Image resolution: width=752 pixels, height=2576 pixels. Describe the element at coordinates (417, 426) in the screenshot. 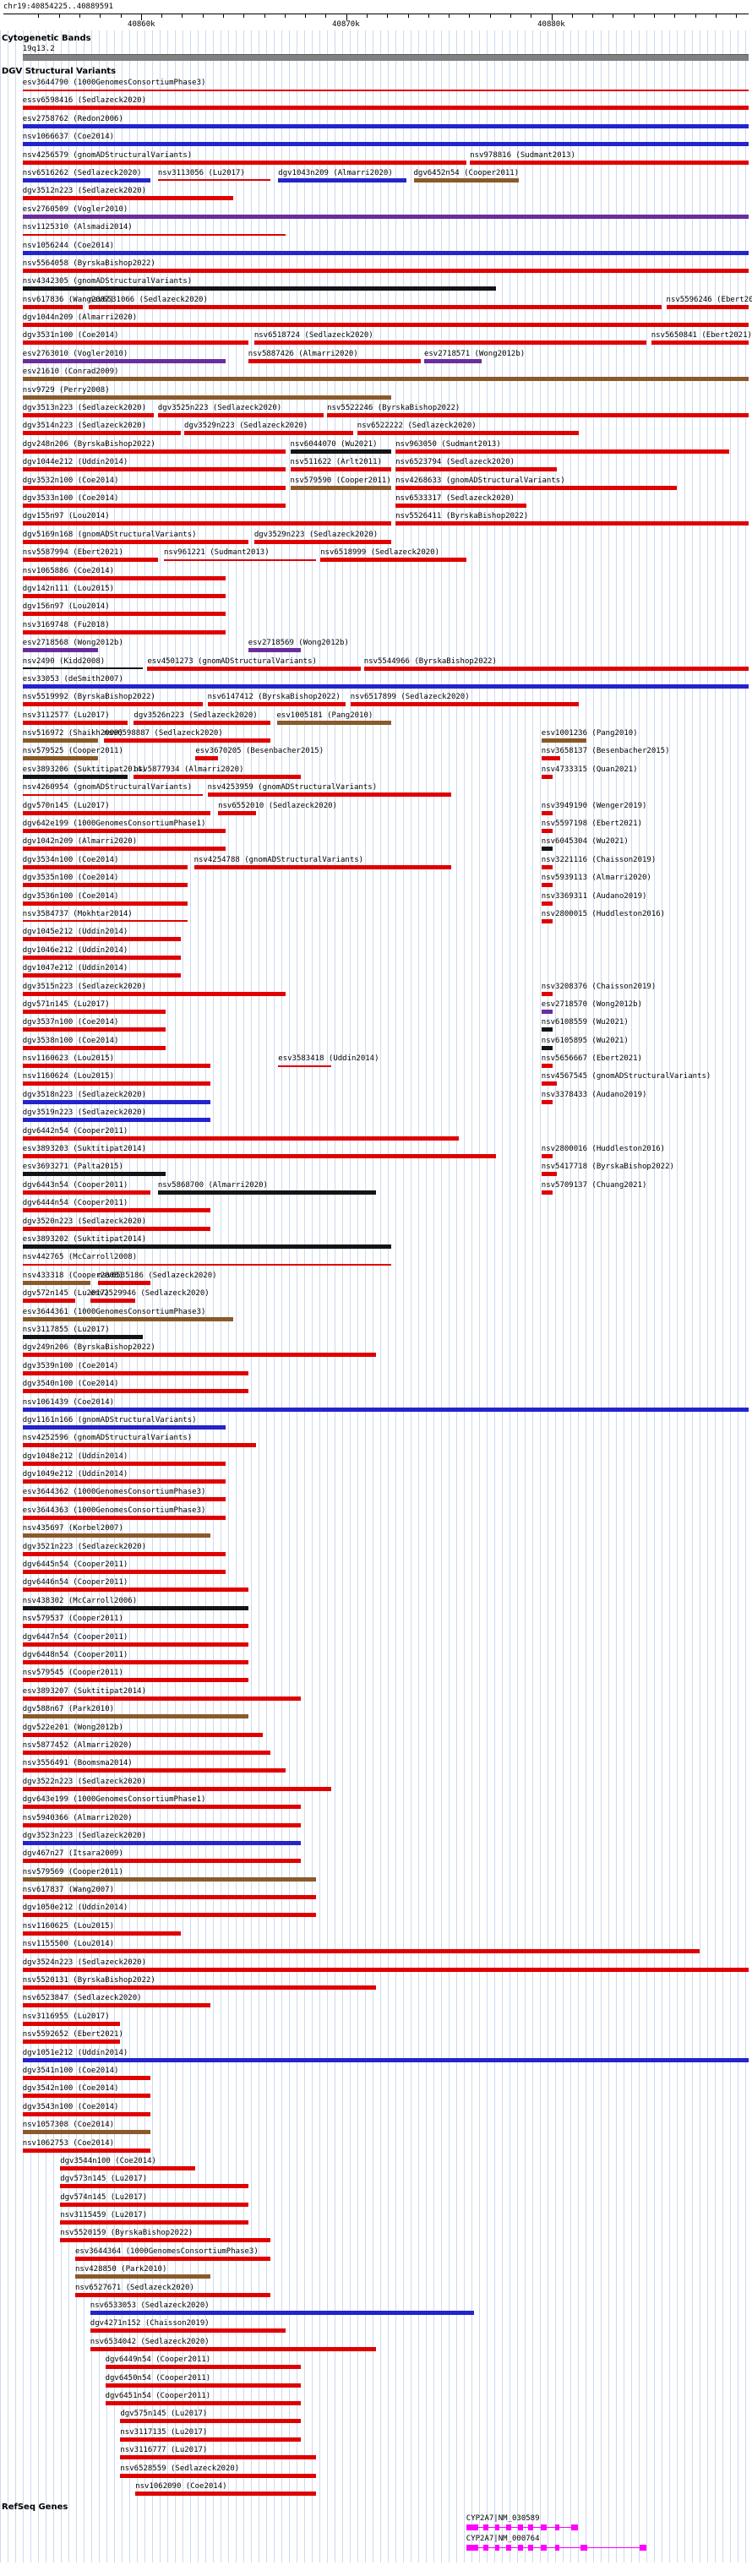

I see `variant-label: nsv6522222 (Sedlazeck2020)` at that location.